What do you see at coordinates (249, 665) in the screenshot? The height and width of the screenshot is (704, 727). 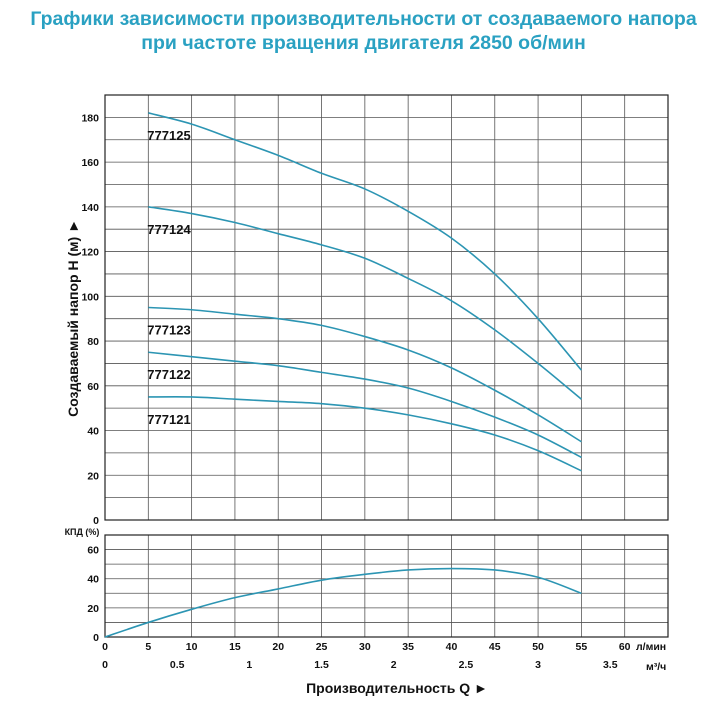 I see `x-tick-label-m3h: 1` at bounding box center [249, 665].